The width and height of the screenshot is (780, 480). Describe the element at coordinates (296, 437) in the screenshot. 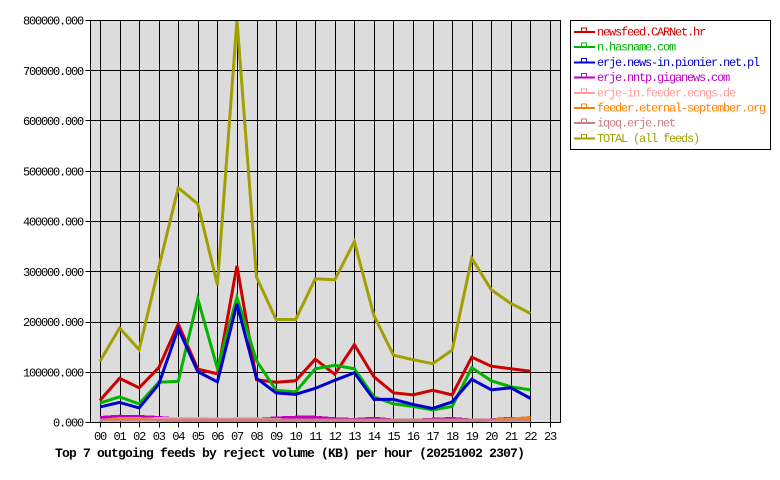

I see `svg-text: 10` at that location.